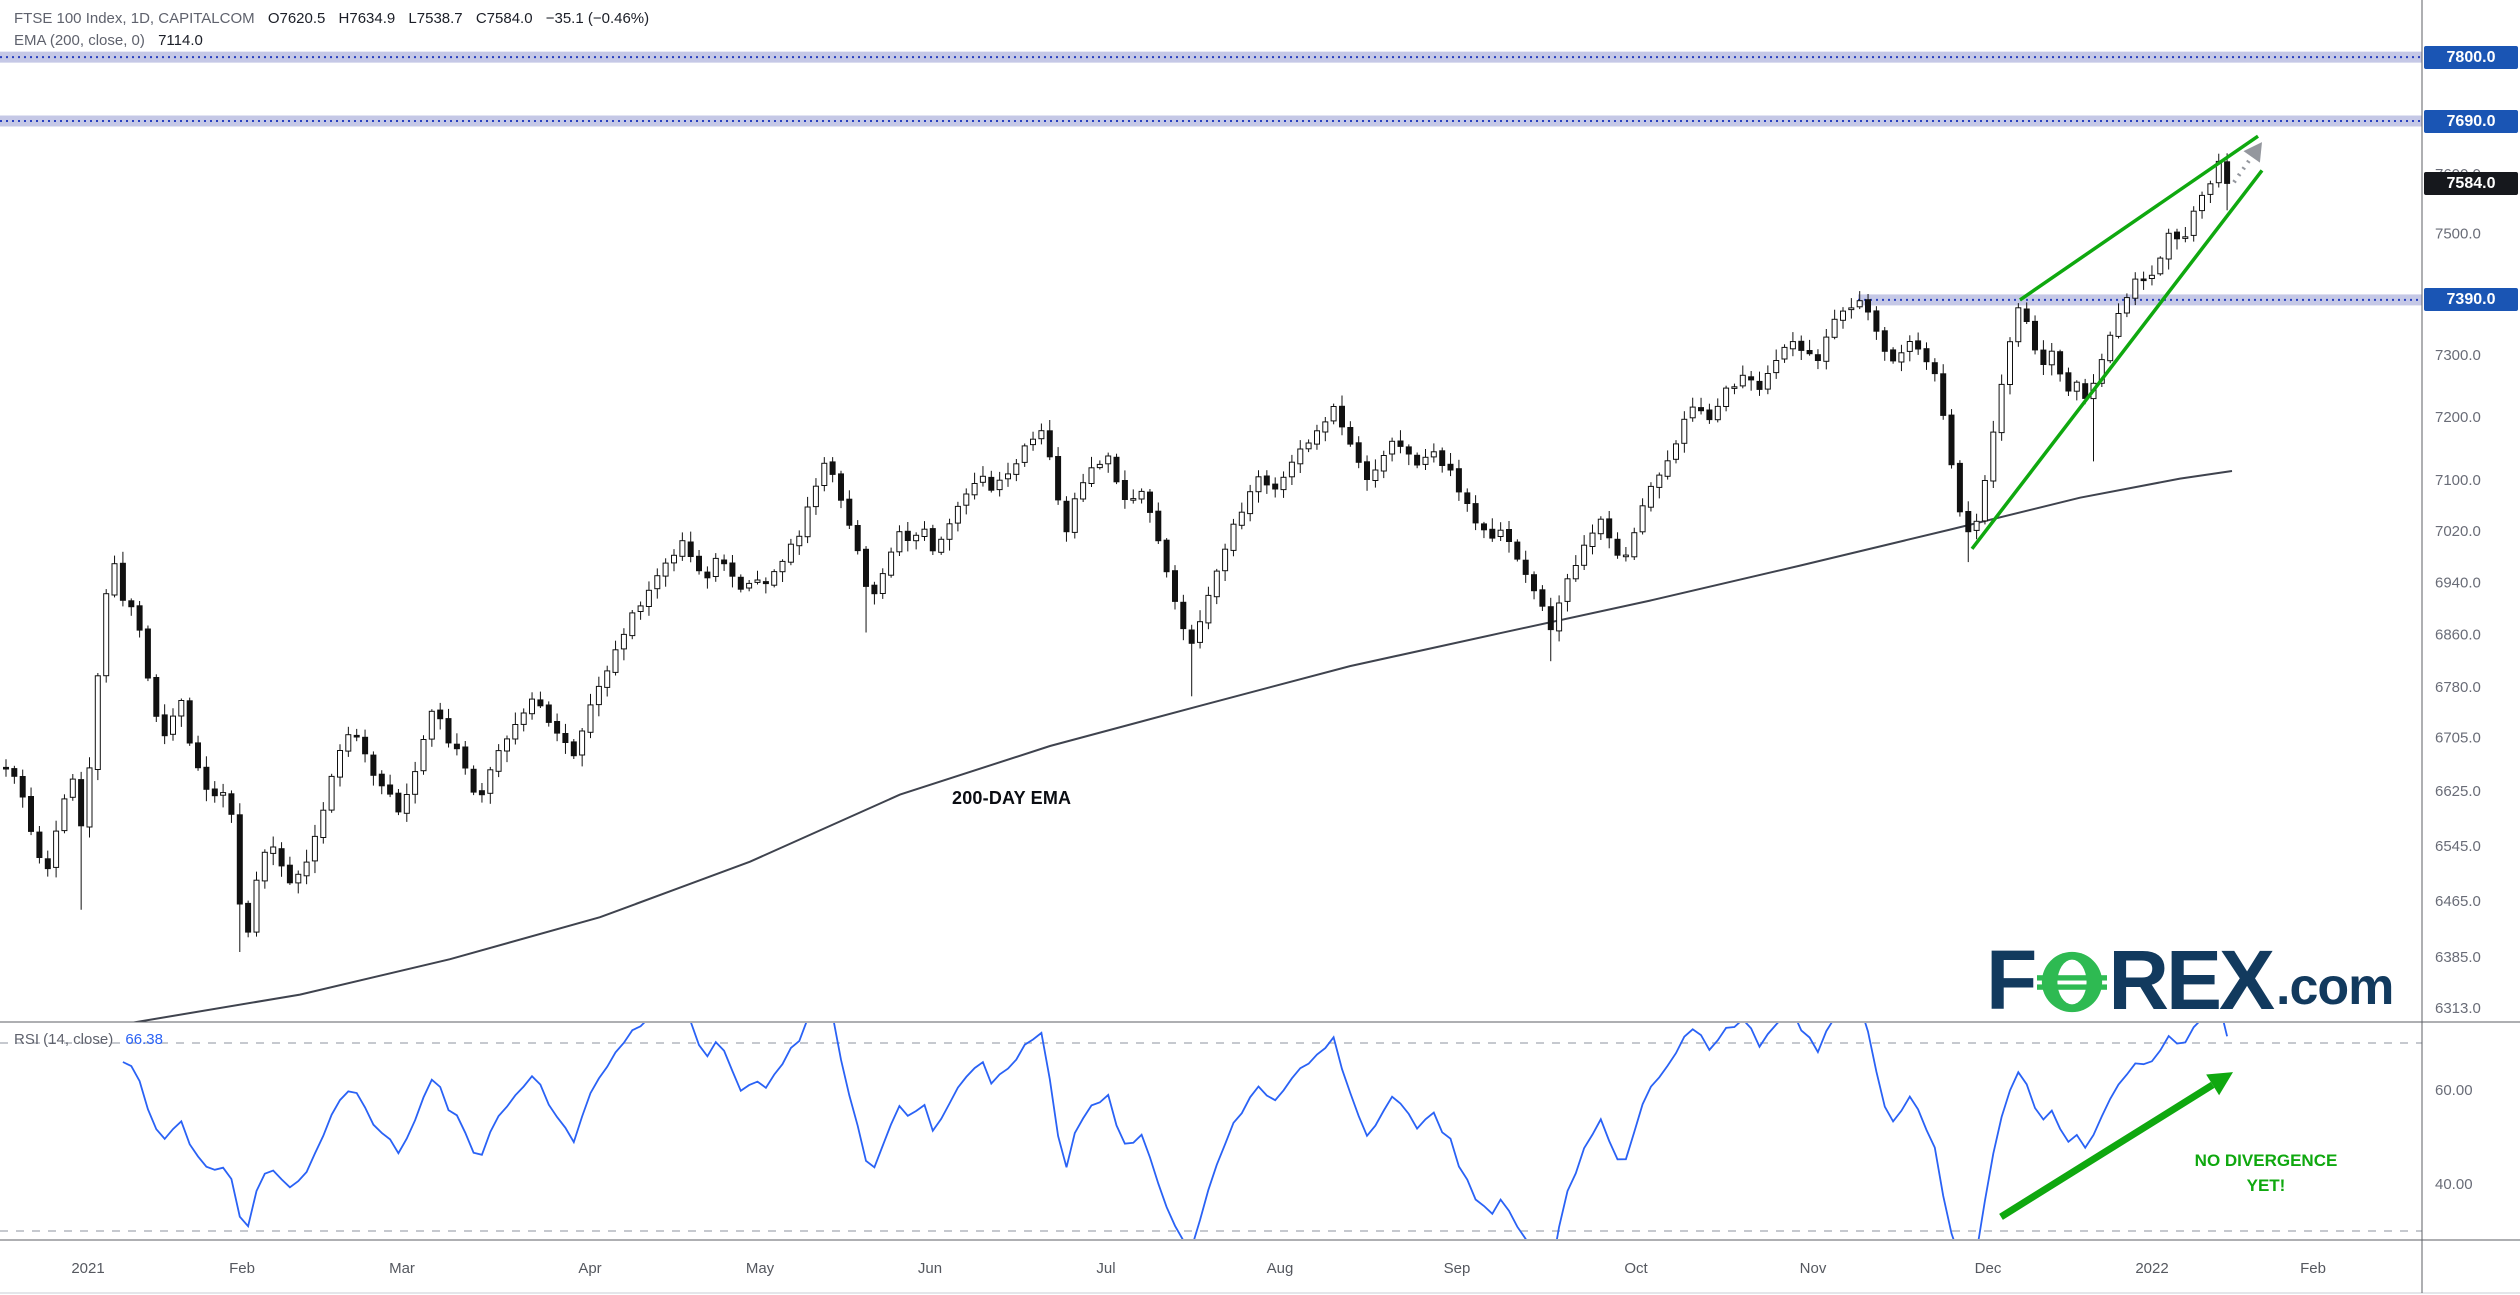 The width and height of the screenshot is (2520, 1295). Describe the element at coordinates (402, 1268) in the screenshot. I see `time-axis-label: Mar` at that location.